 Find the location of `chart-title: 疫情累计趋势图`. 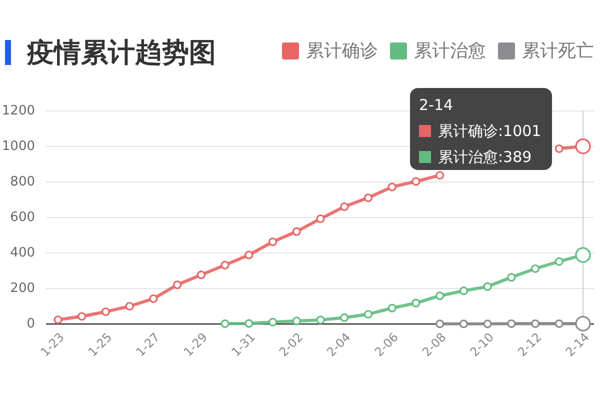

chart-title: 疫情累计趋势图 is located at coordinates (121, 53).